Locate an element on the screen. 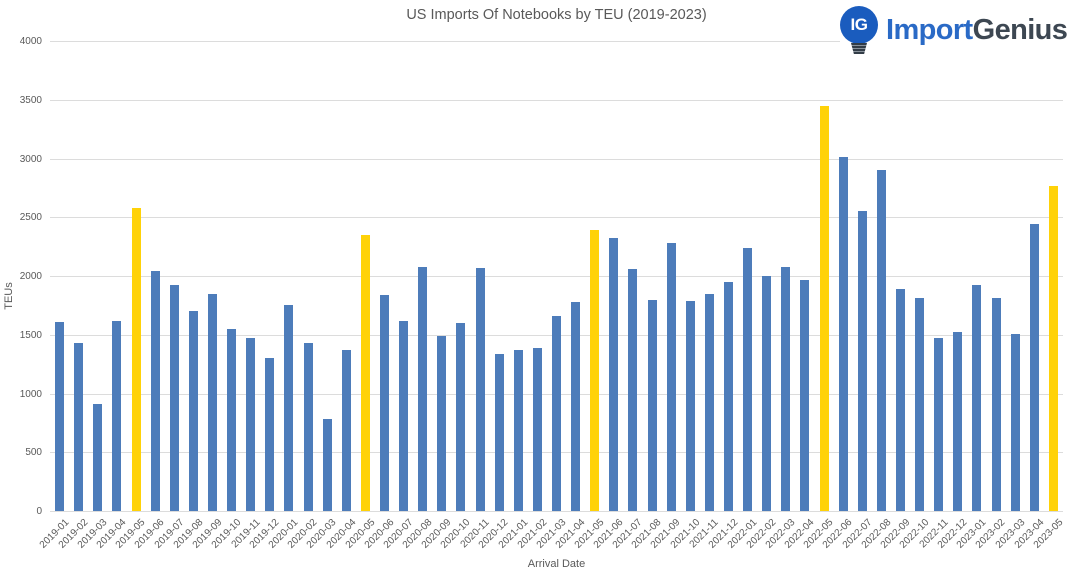 The height and width of the screenshot is (582, 1080). lightbulb-icon: IG is located at coordinates (859, 30).